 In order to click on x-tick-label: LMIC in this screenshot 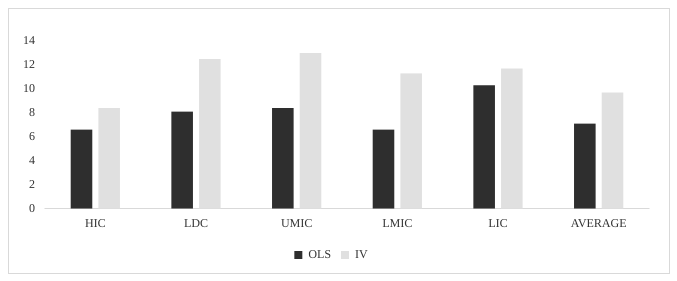, I will do `click(397, 223)`.